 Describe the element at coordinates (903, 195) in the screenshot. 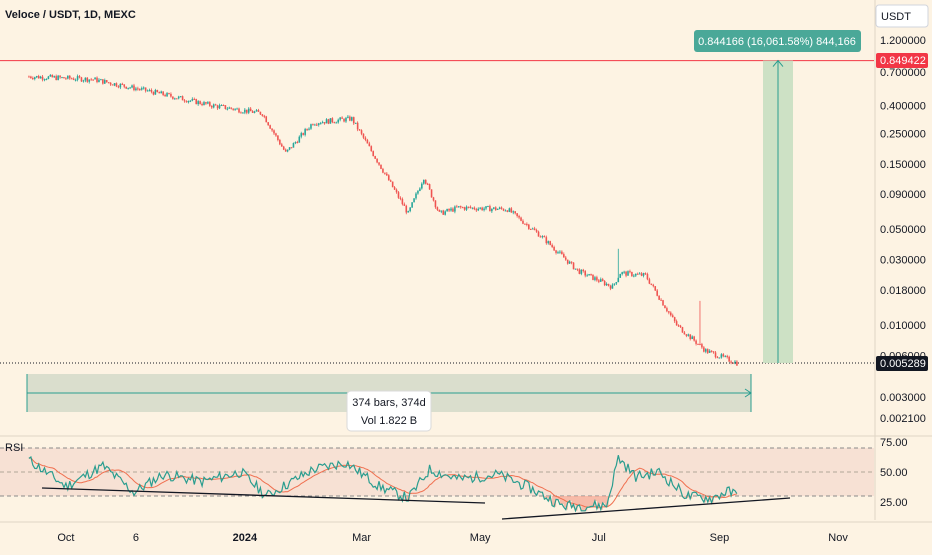

I see `price-tick-5: 0.090000` at that location.